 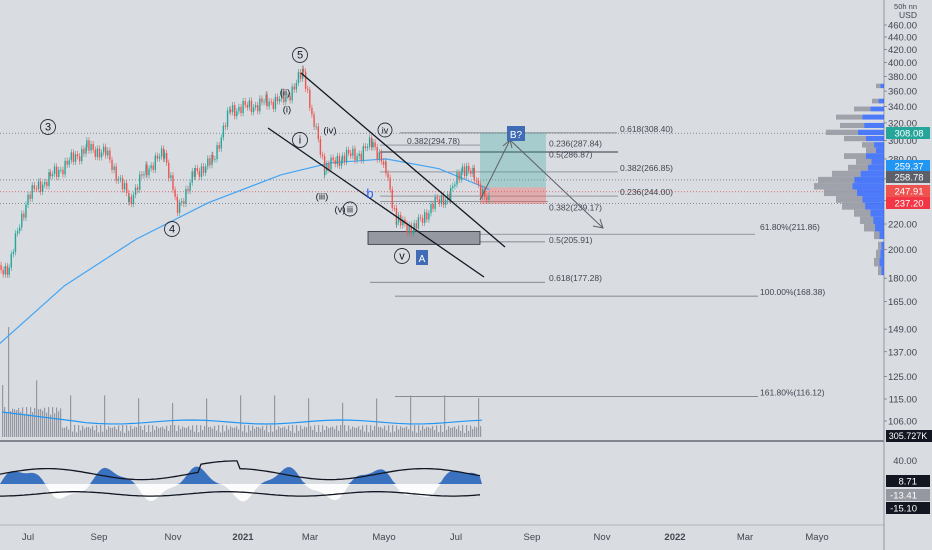 What do you see at coordinates (902, 422) in the screenshot?
I see `price-tick-label: 106.00` at bounding box center [902, 422].